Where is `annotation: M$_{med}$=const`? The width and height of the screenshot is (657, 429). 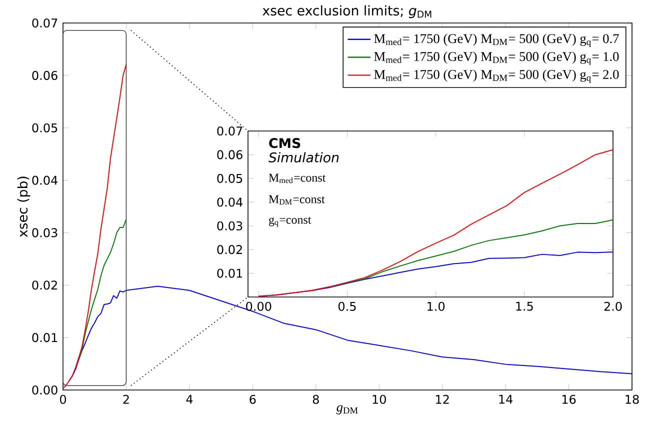 annotation: M$_{med}$=const is located at coordinates (297, 179).